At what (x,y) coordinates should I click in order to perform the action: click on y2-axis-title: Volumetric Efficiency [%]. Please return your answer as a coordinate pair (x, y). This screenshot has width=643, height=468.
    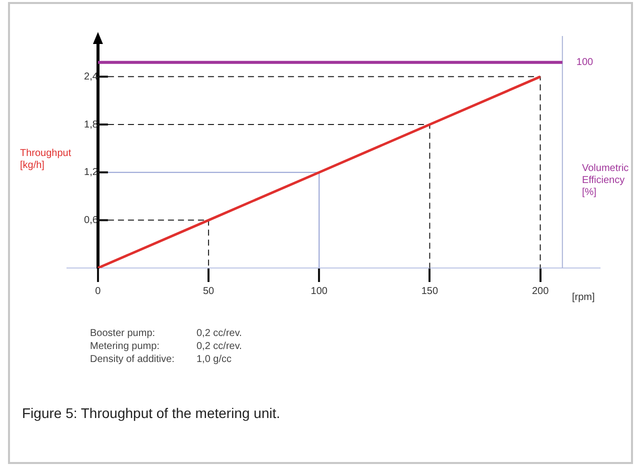
    Looking at the image, I should click on (605, 181).